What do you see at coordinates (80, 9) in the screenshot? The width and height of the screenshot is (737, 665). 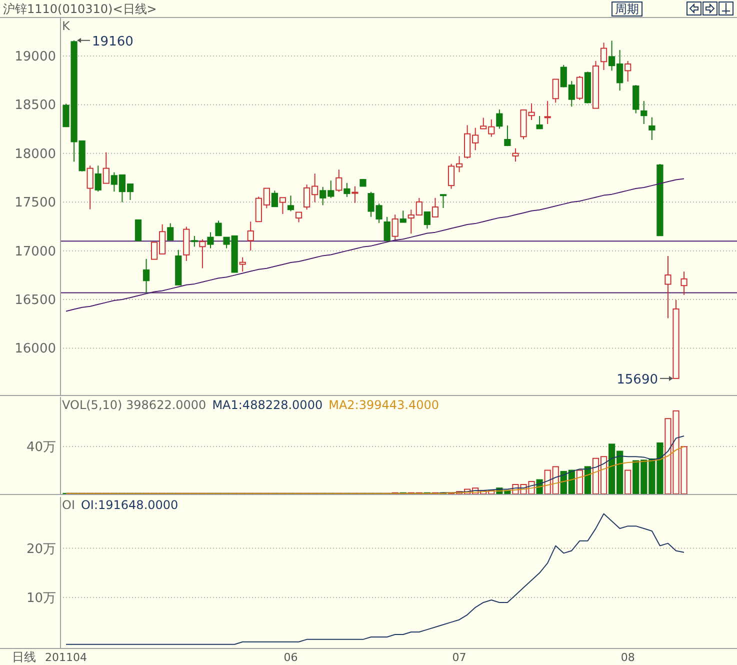 I see `chart-title: 沪锌1110(010310)<日线>` at bounding box center [80, 9].